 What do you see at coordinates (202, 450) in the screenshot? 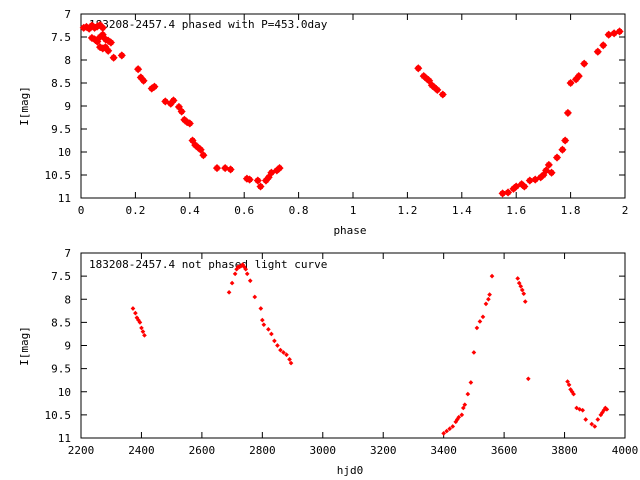
I see `unphased-x-tick-label: 2600` at bounding box center [202, 450].